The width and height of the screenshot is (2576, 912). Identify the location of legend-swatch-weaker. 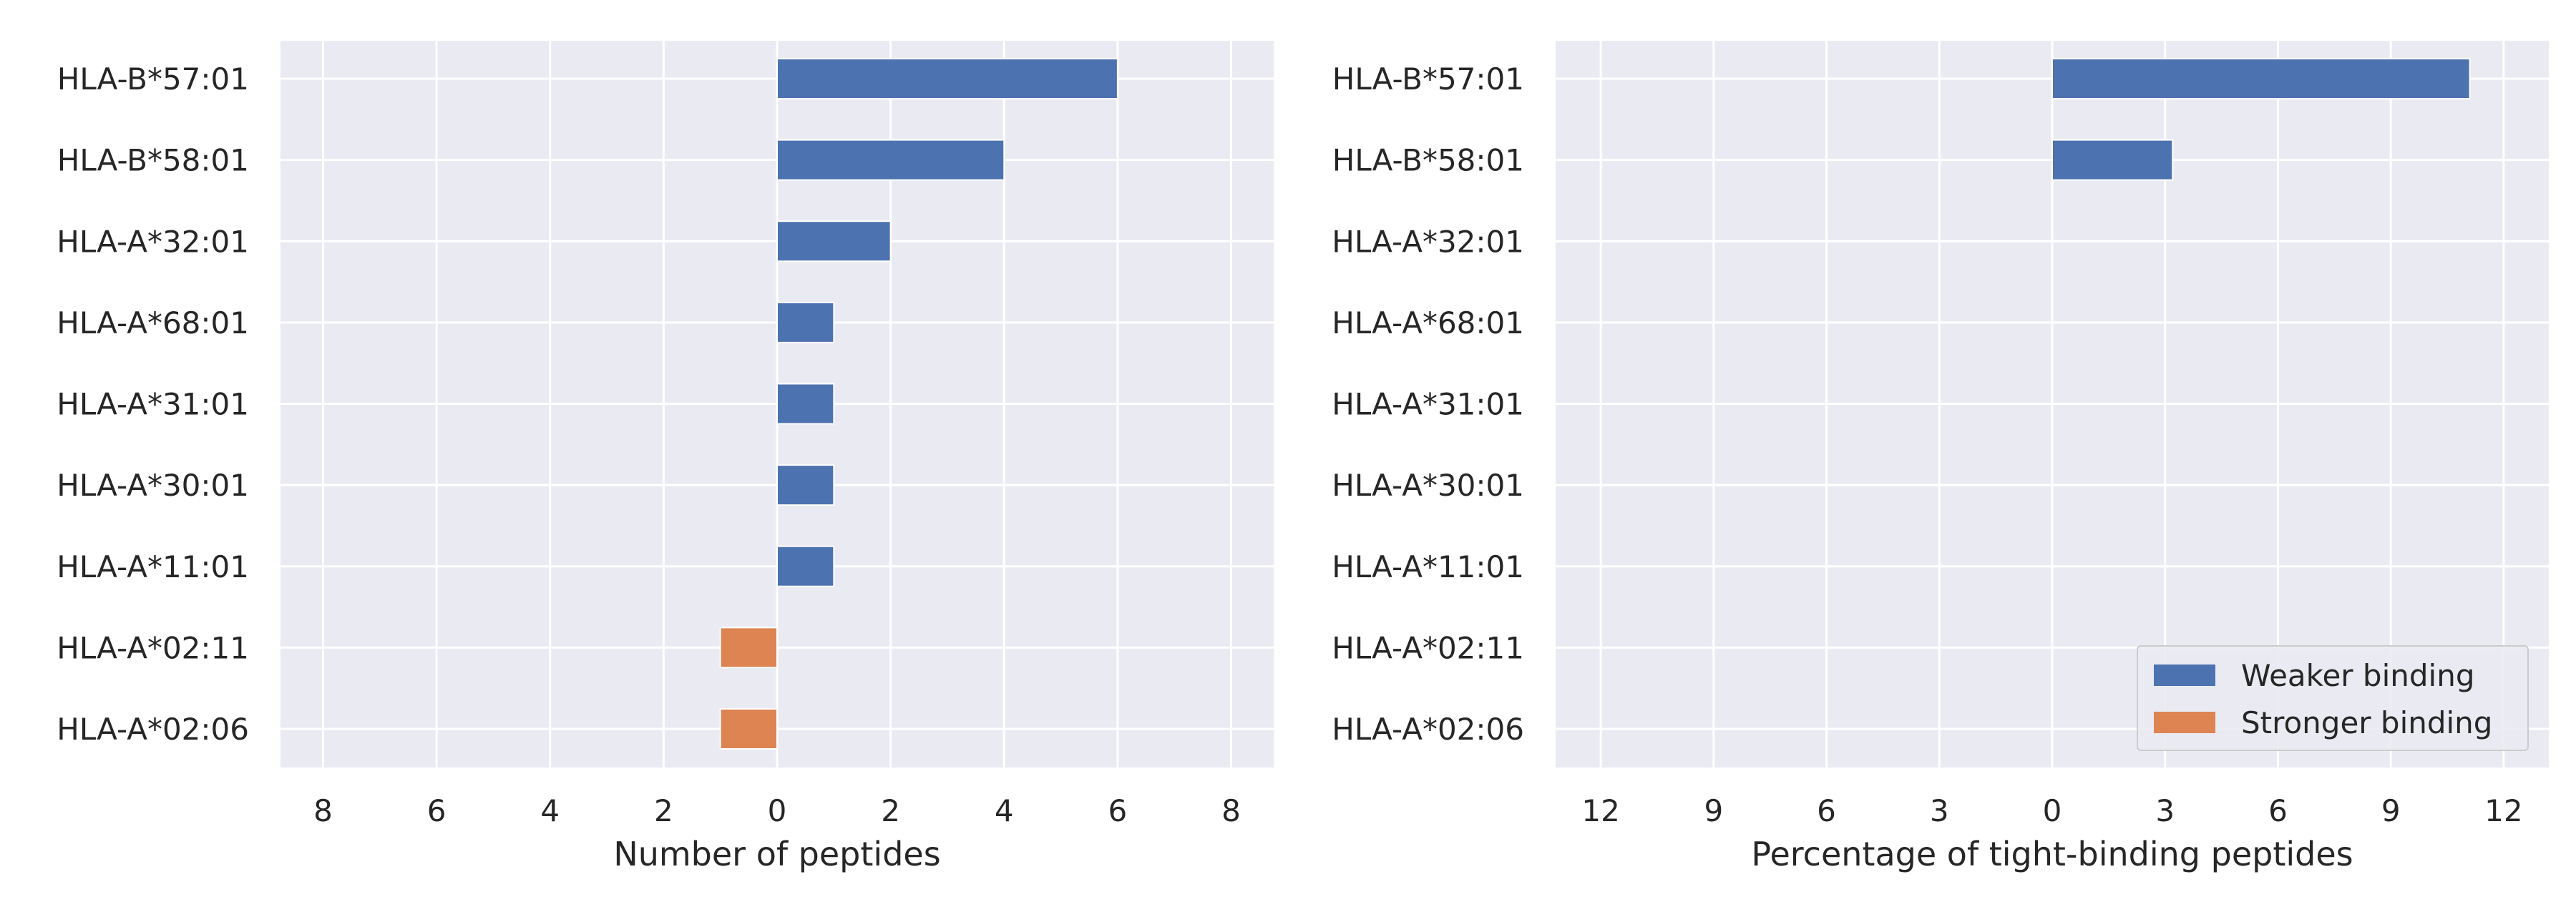
(2184, 675).